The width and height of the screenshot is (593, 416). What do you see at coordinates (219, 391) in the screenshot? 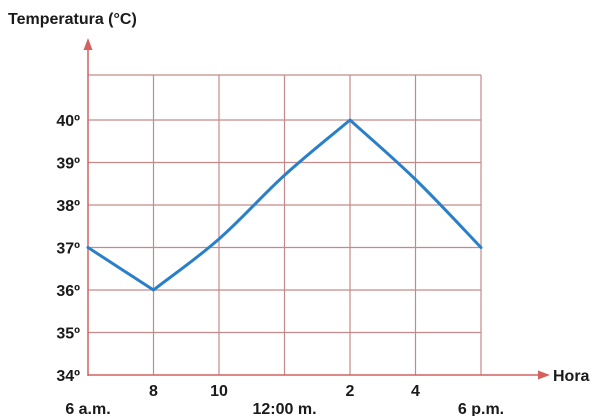
I see `x-tick-label: 10` at bounding box center [219, 391].